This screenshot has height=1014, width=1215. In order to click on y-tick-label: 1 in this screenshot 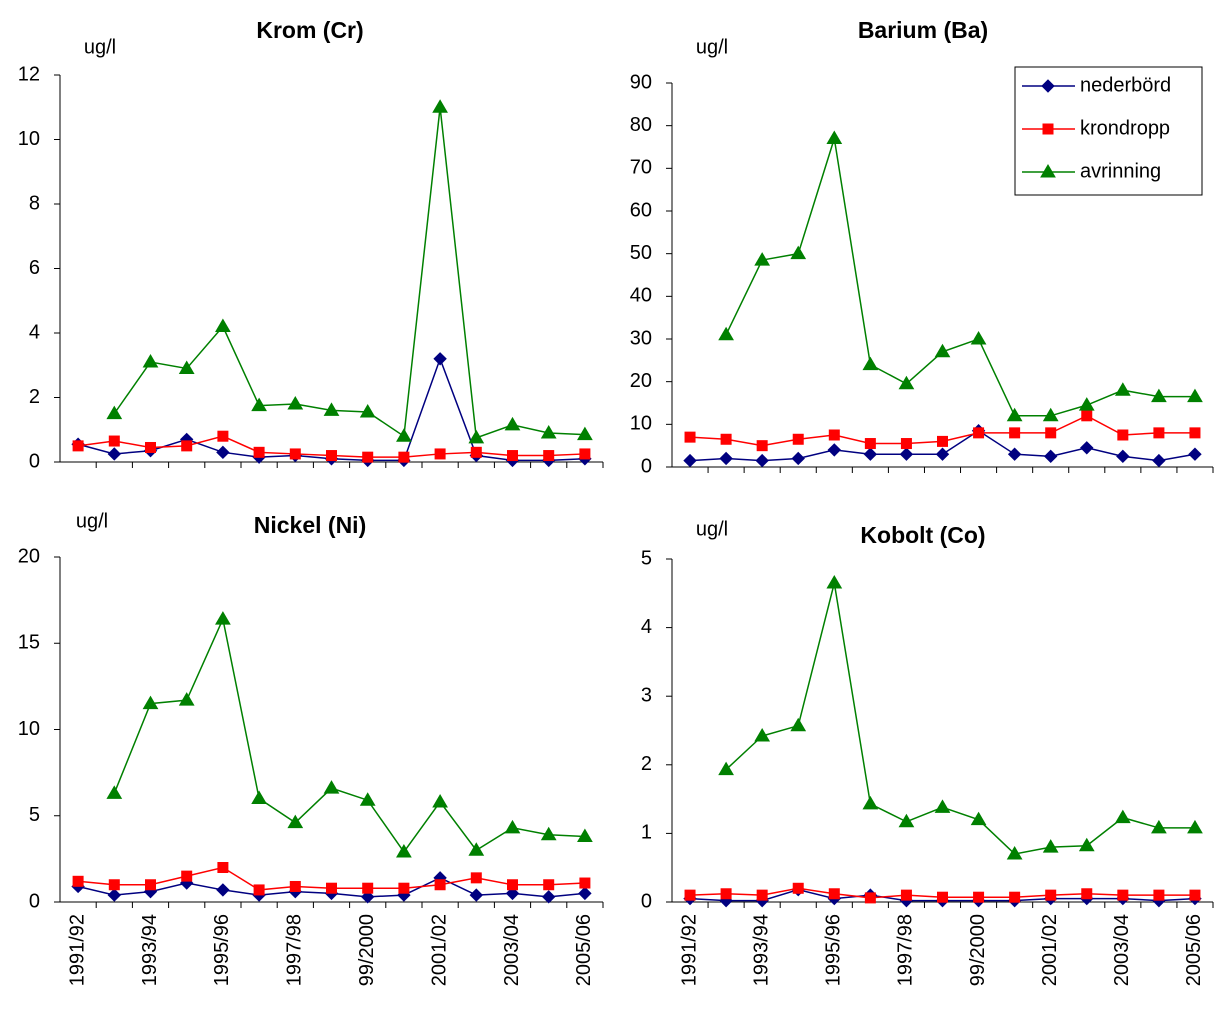, I will do `click(646, 833)`.